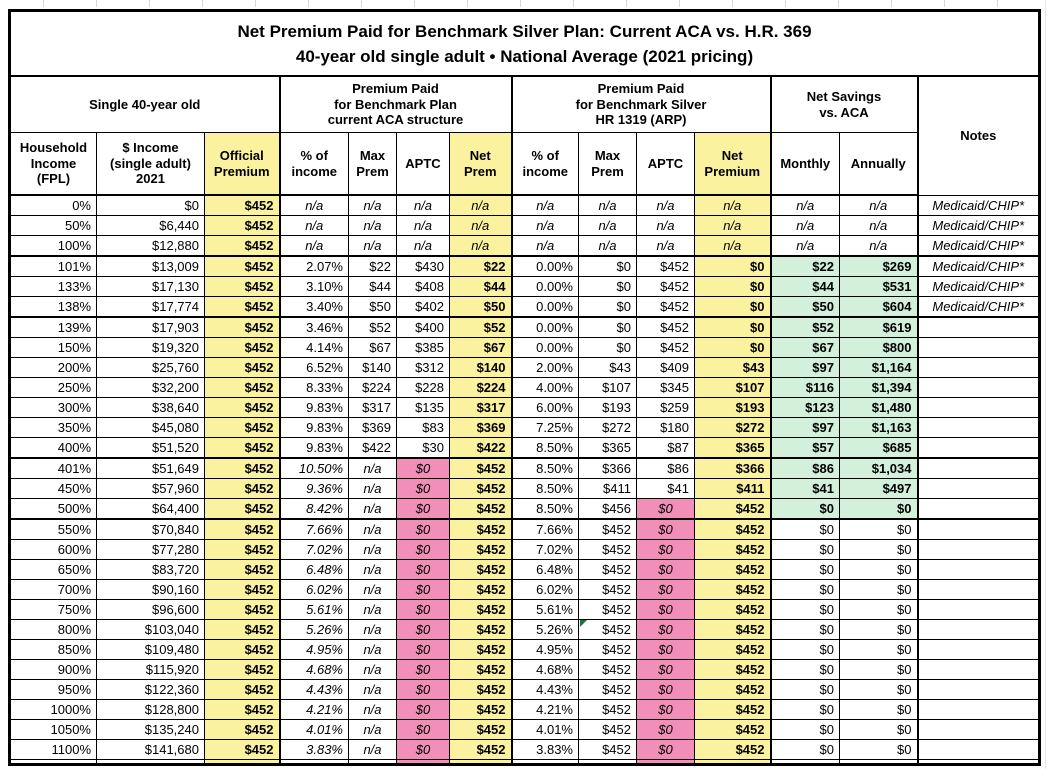  Describe the element at coordinates (372, 347) in the screenshot. I see `cell-aca-max-prem: $67` at that location.